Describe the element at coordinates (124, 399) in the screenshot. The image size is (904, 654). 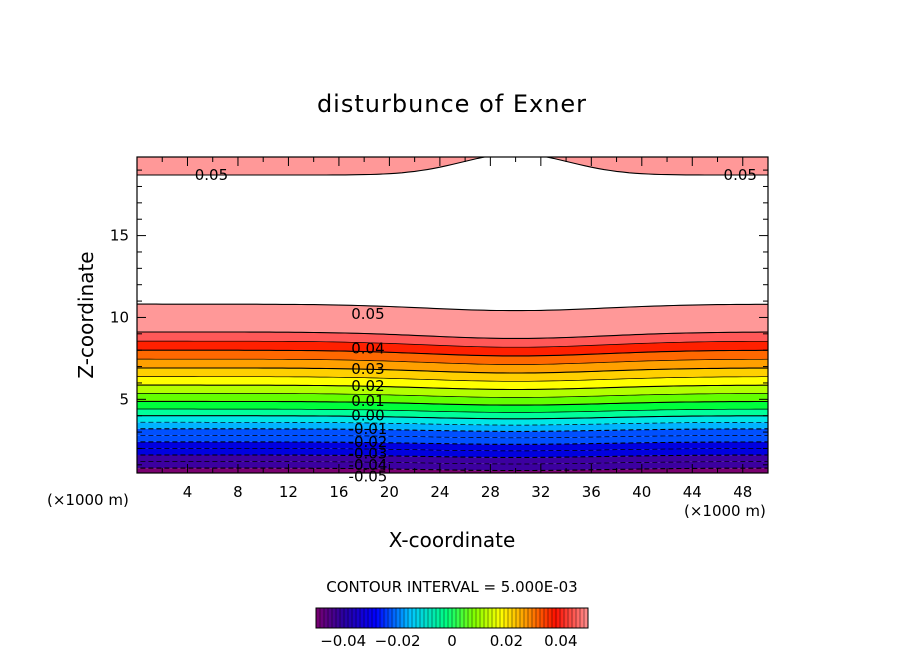
I see `y-tick-label: 5` at that location.